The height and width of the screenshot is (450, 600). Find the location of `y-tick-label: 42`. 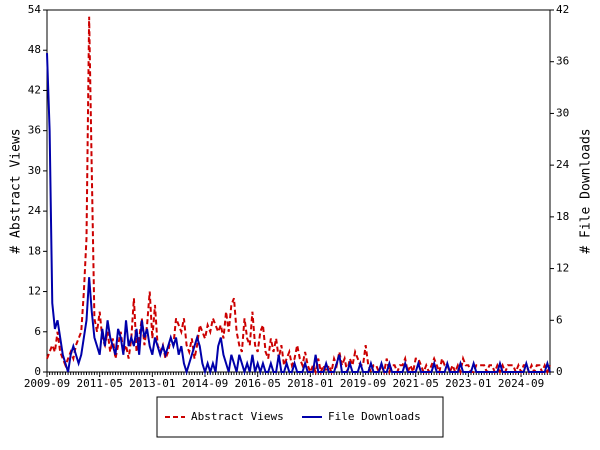

y-tick-label: 42 is located at coordinates (34, 89).